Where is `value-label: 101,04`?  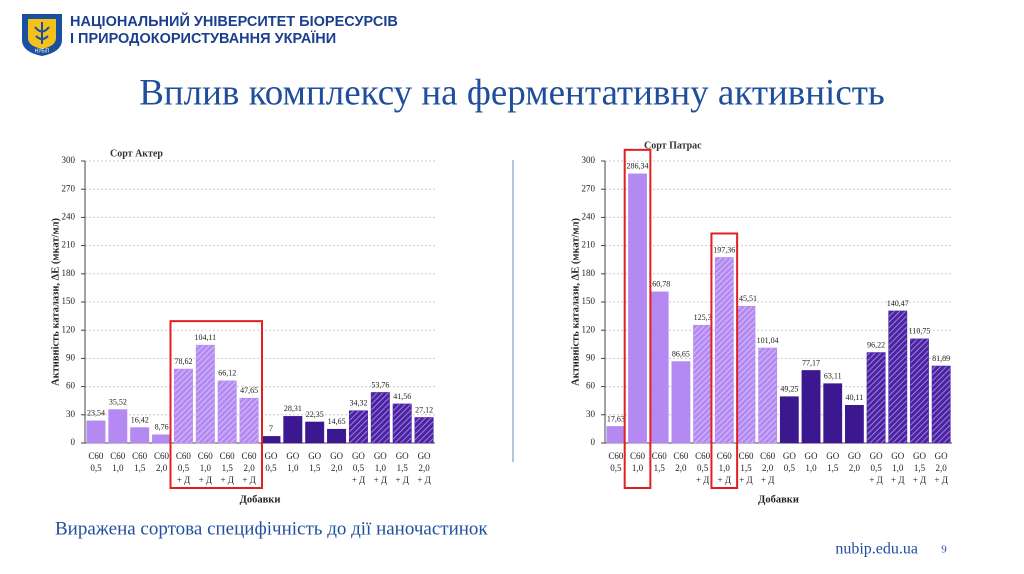
value-label: 101,04 is located at coordinates (768, 340).